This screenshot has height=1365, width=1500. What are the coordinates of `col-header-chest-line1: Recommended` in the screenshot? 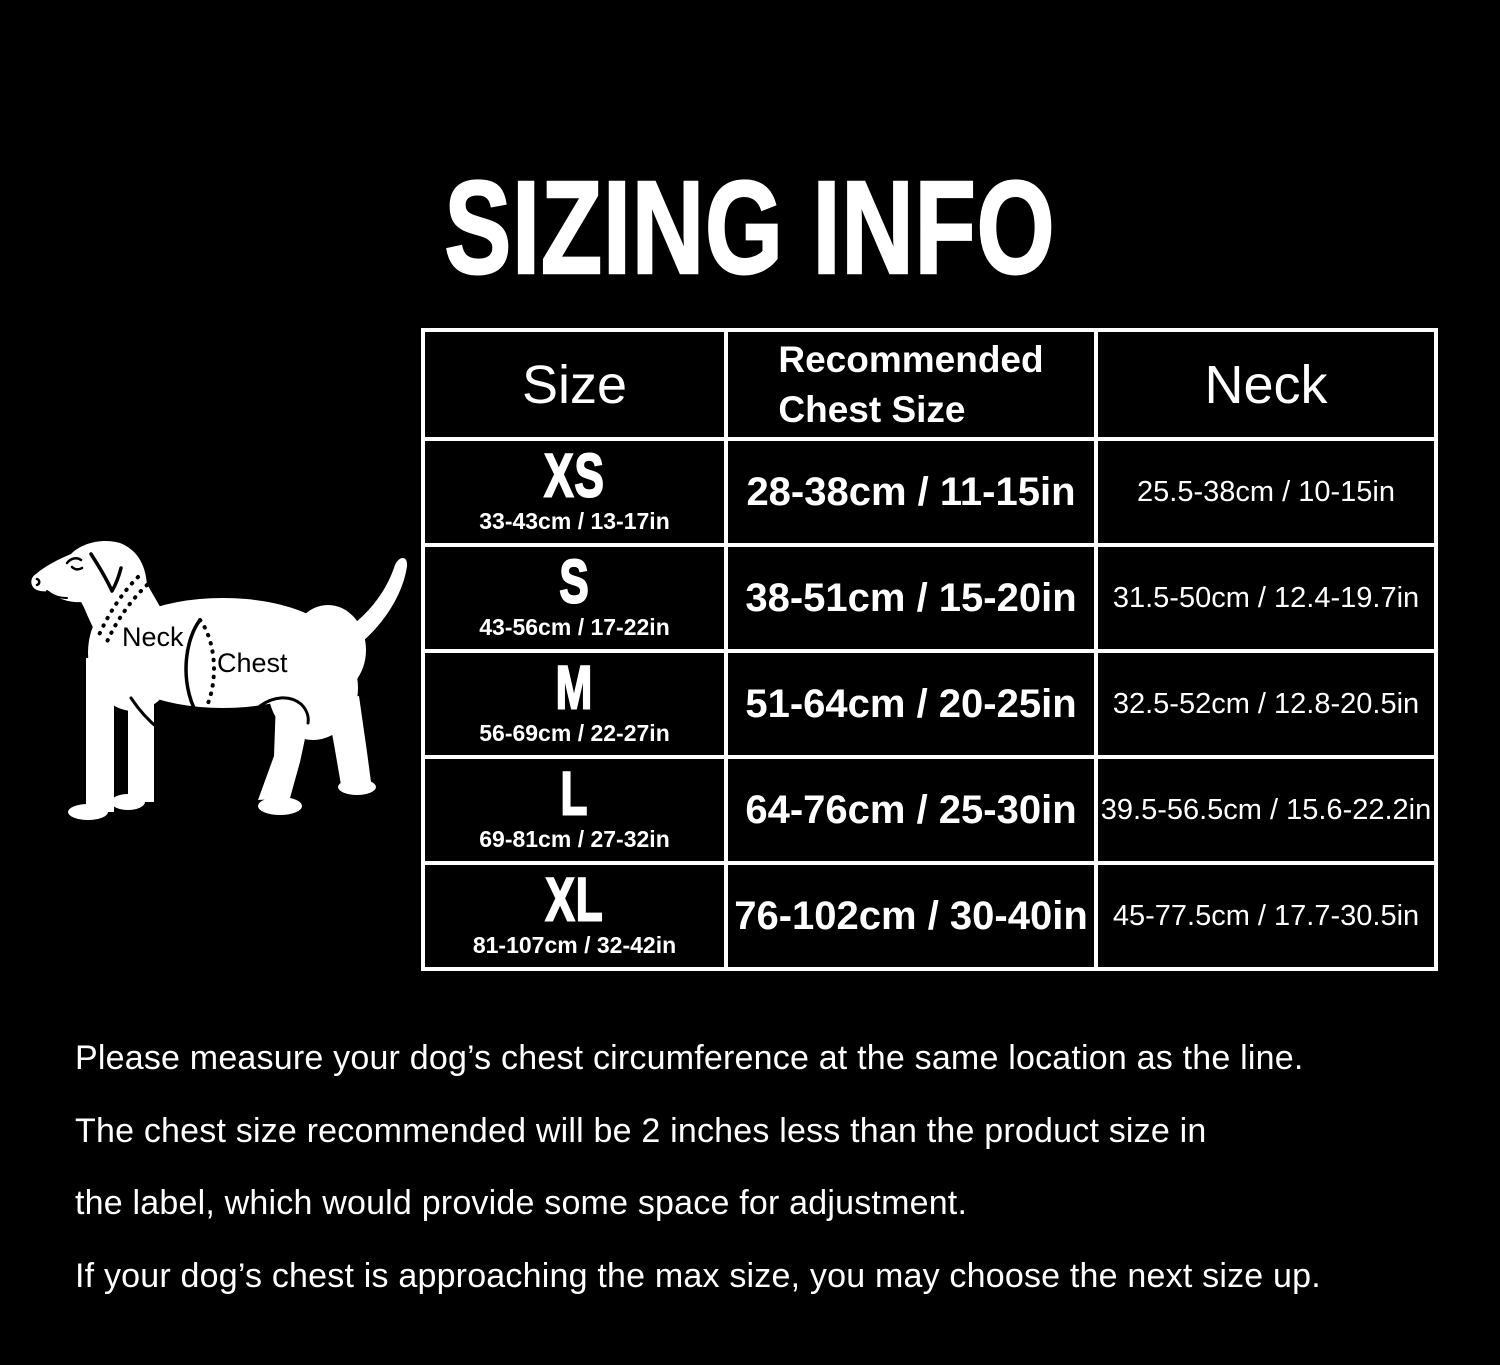 It's located at (911, 359).